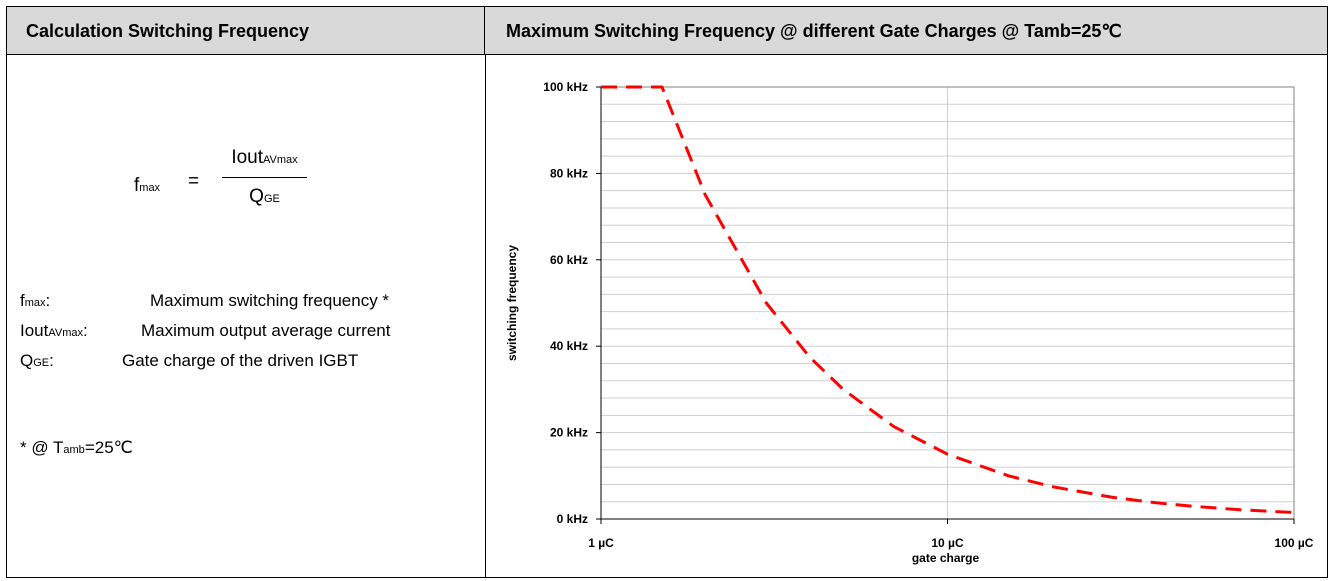 This screenshot has width=1335, height=581. Describe the element at coordinates (271, 199) in the screenshot. I see `formula-denominator-sub: GE` at that location.